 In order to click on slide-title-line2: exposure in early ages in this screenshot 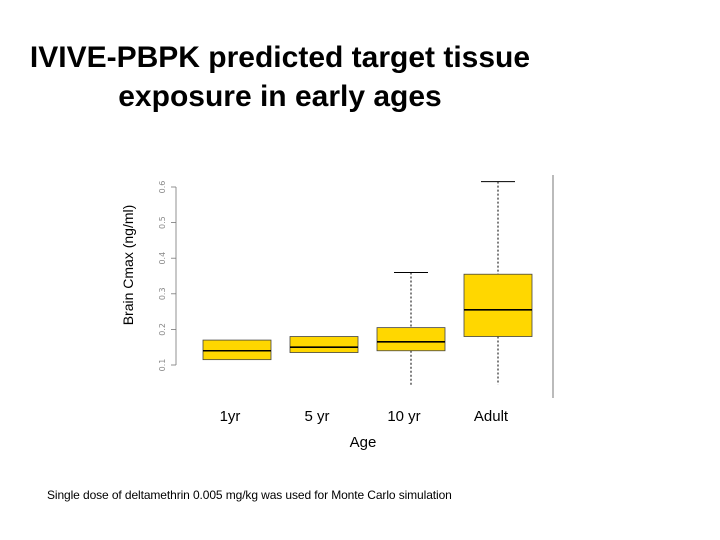, I will do `click(280, 96)`.